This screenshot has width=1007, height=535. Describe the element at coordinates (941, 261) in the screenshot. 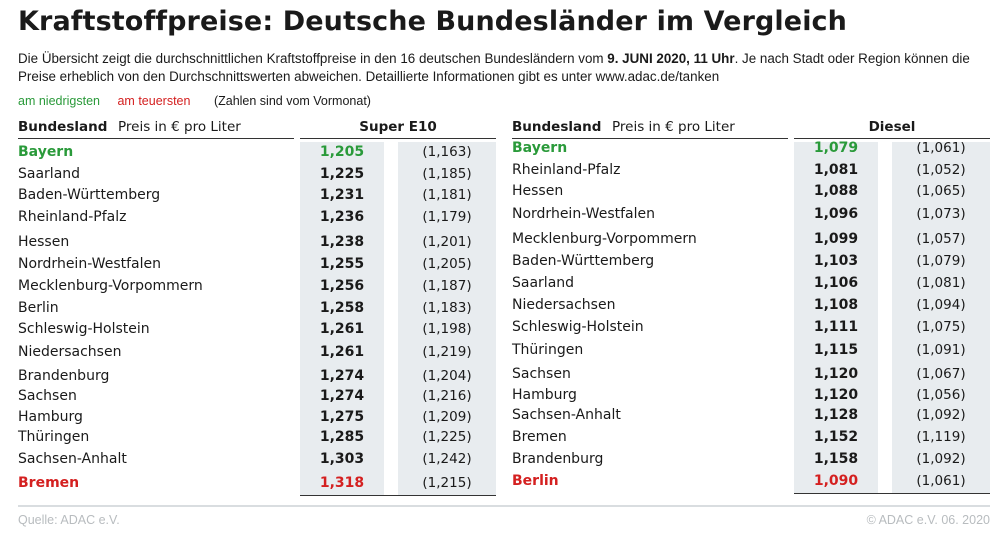

I see `previous-month-price: (1,079)` at that location.